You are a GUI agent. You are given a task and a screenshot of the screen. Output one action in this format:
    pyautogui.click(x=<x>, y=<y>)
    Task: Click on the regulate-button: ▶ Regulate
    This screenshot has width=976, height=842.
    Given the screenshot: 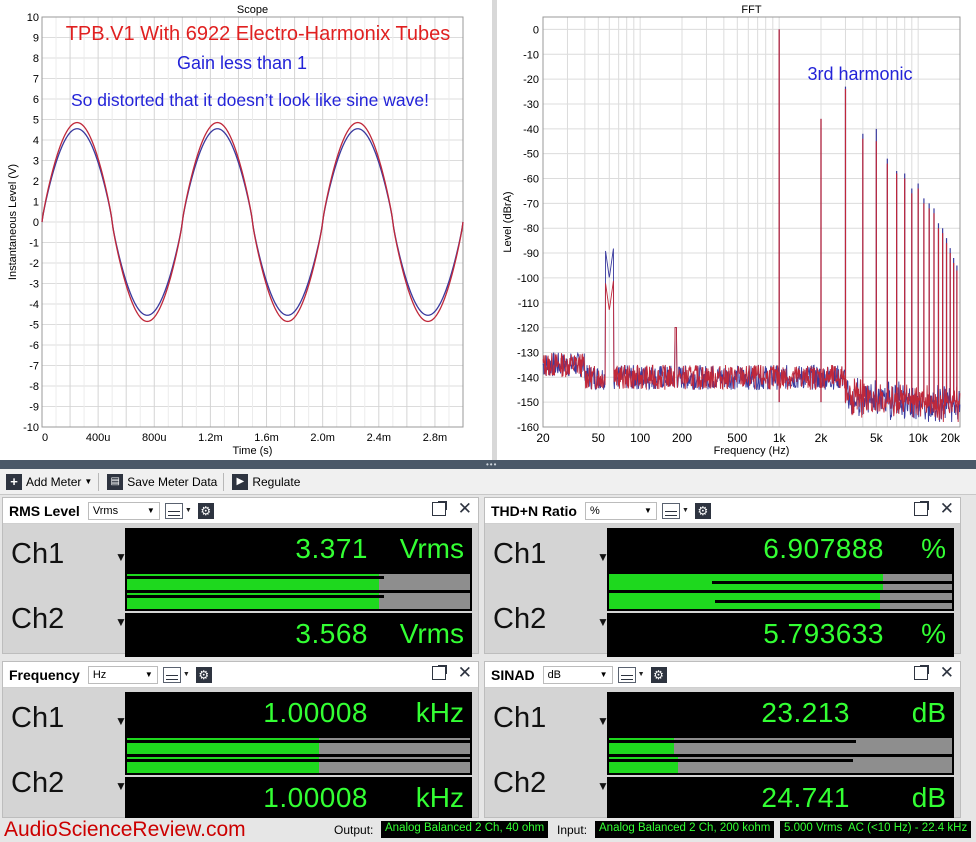 What is the action you would take?
    pyautogui.click(x=266, y=482)
    